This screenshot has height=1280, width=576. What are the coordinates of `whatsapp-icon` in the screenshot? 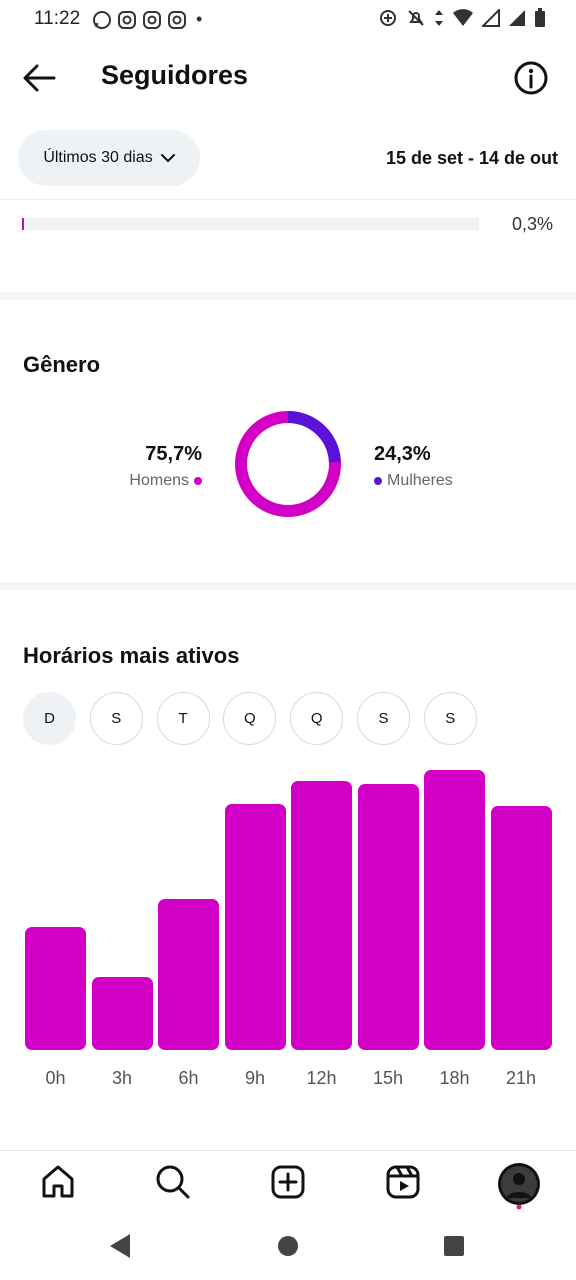 It's located at (102, 19).